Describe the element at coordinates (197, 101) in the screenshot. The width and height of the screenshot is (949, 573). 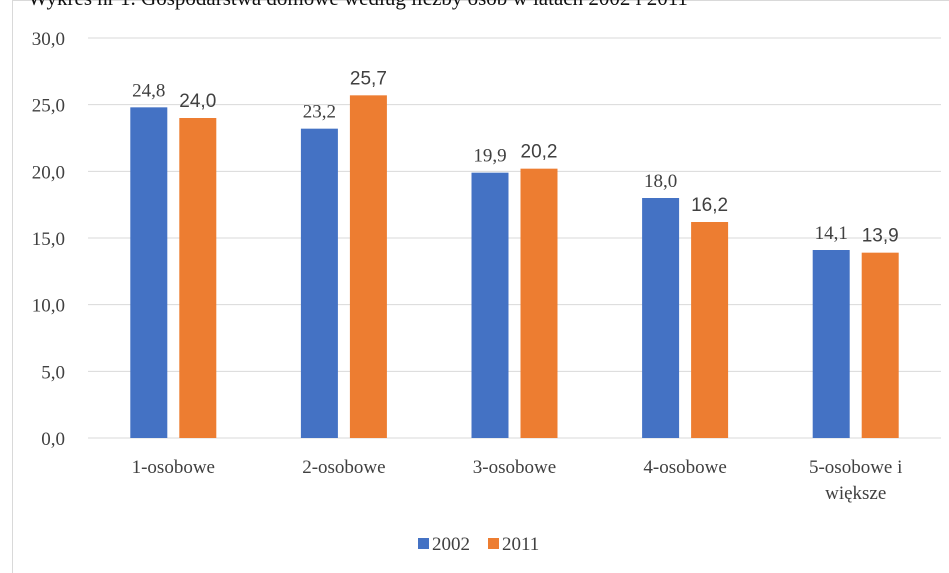
I see `data-label: 24,0` at that location.